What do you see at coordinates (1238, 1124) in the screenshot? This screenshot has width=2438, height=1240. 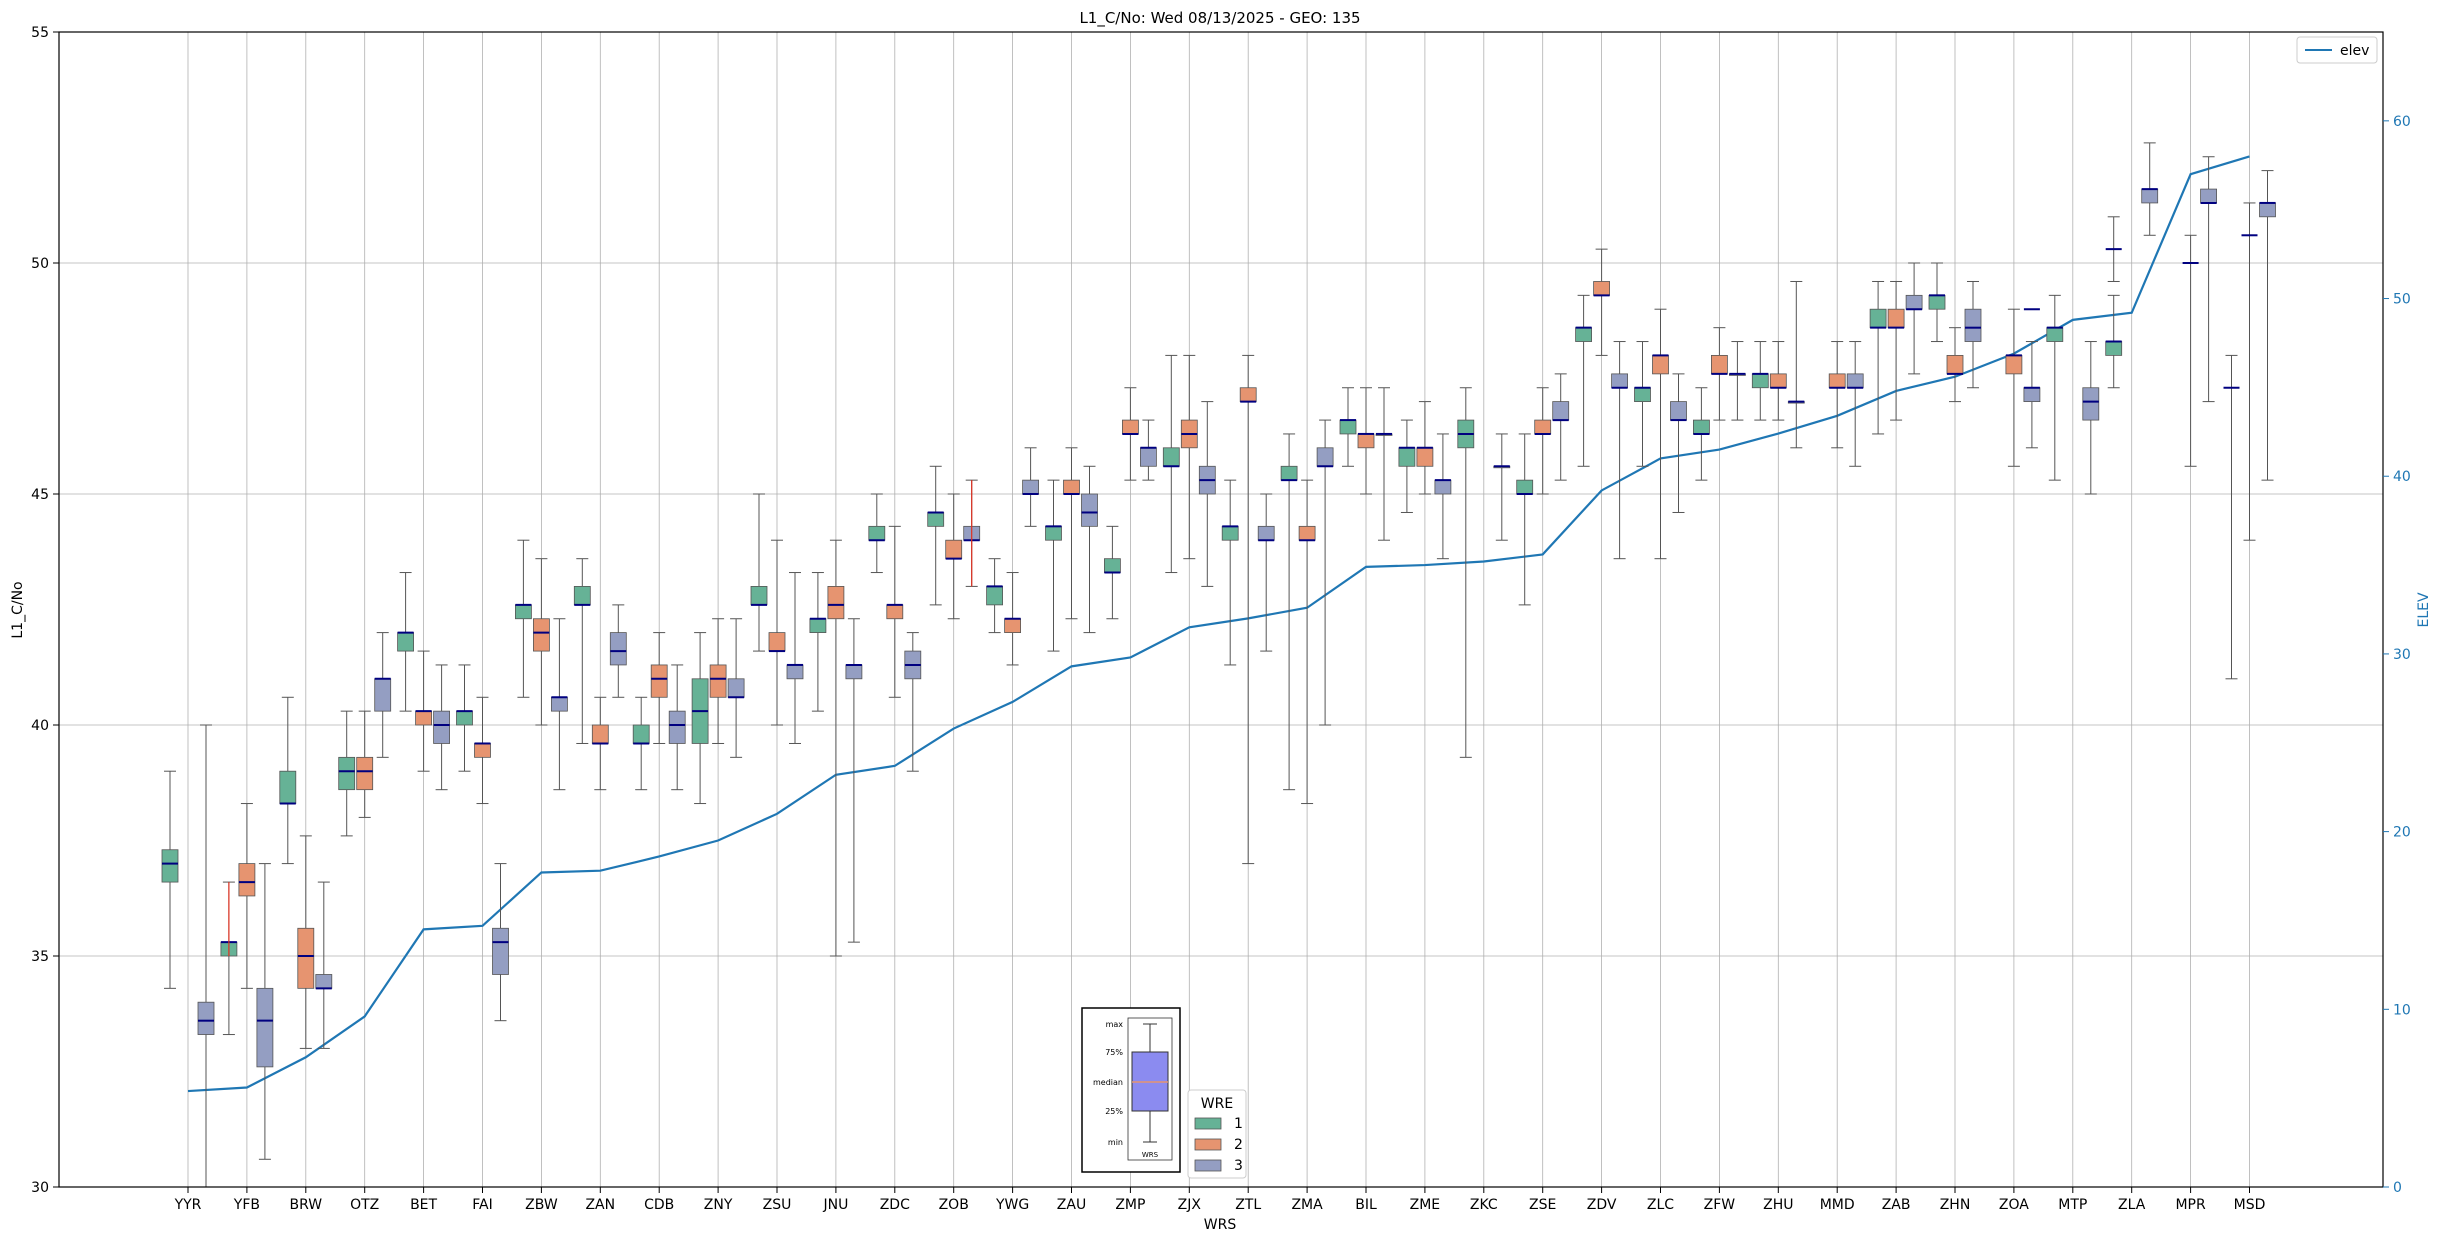 I see `wre-legend-label-1: 1` at bounding box center [1238, 1124].